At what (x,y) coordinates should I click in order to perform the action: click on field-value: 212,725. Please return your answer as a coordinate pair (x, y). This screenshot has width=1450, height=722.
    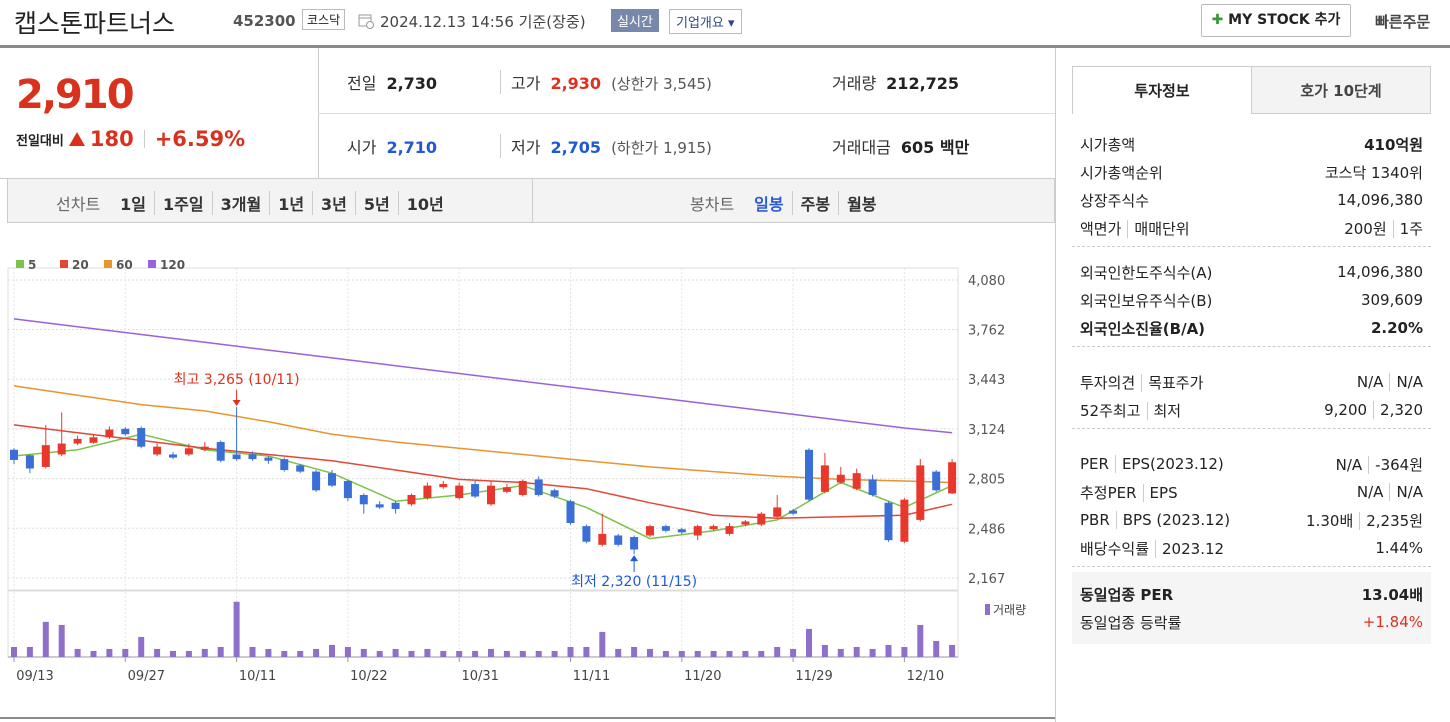
    Looking at the image, I should click on (923, 83).